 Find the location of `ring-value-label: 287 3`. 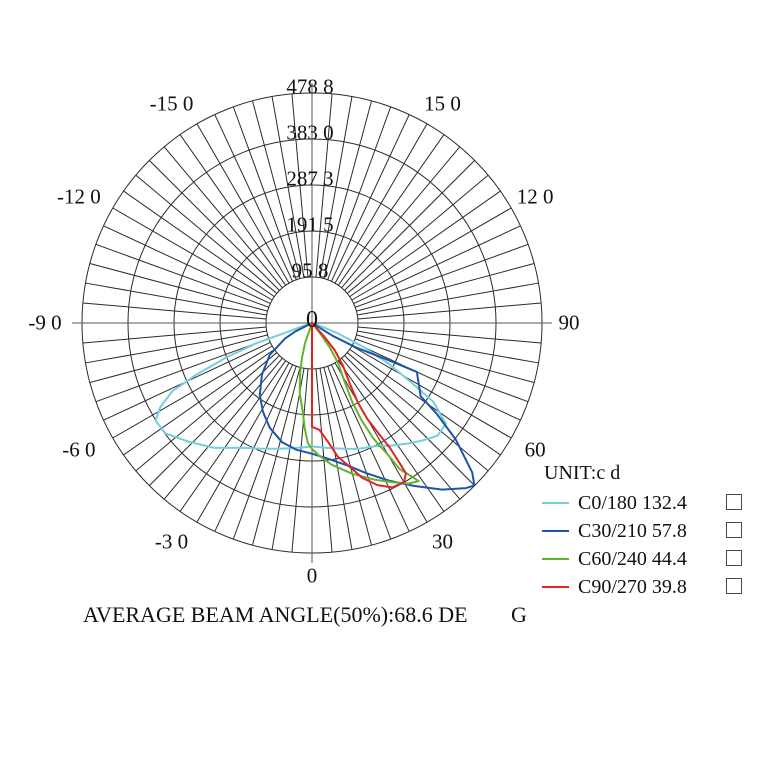

ring-value-label: 287 3 is located at coordinates (310, 178).